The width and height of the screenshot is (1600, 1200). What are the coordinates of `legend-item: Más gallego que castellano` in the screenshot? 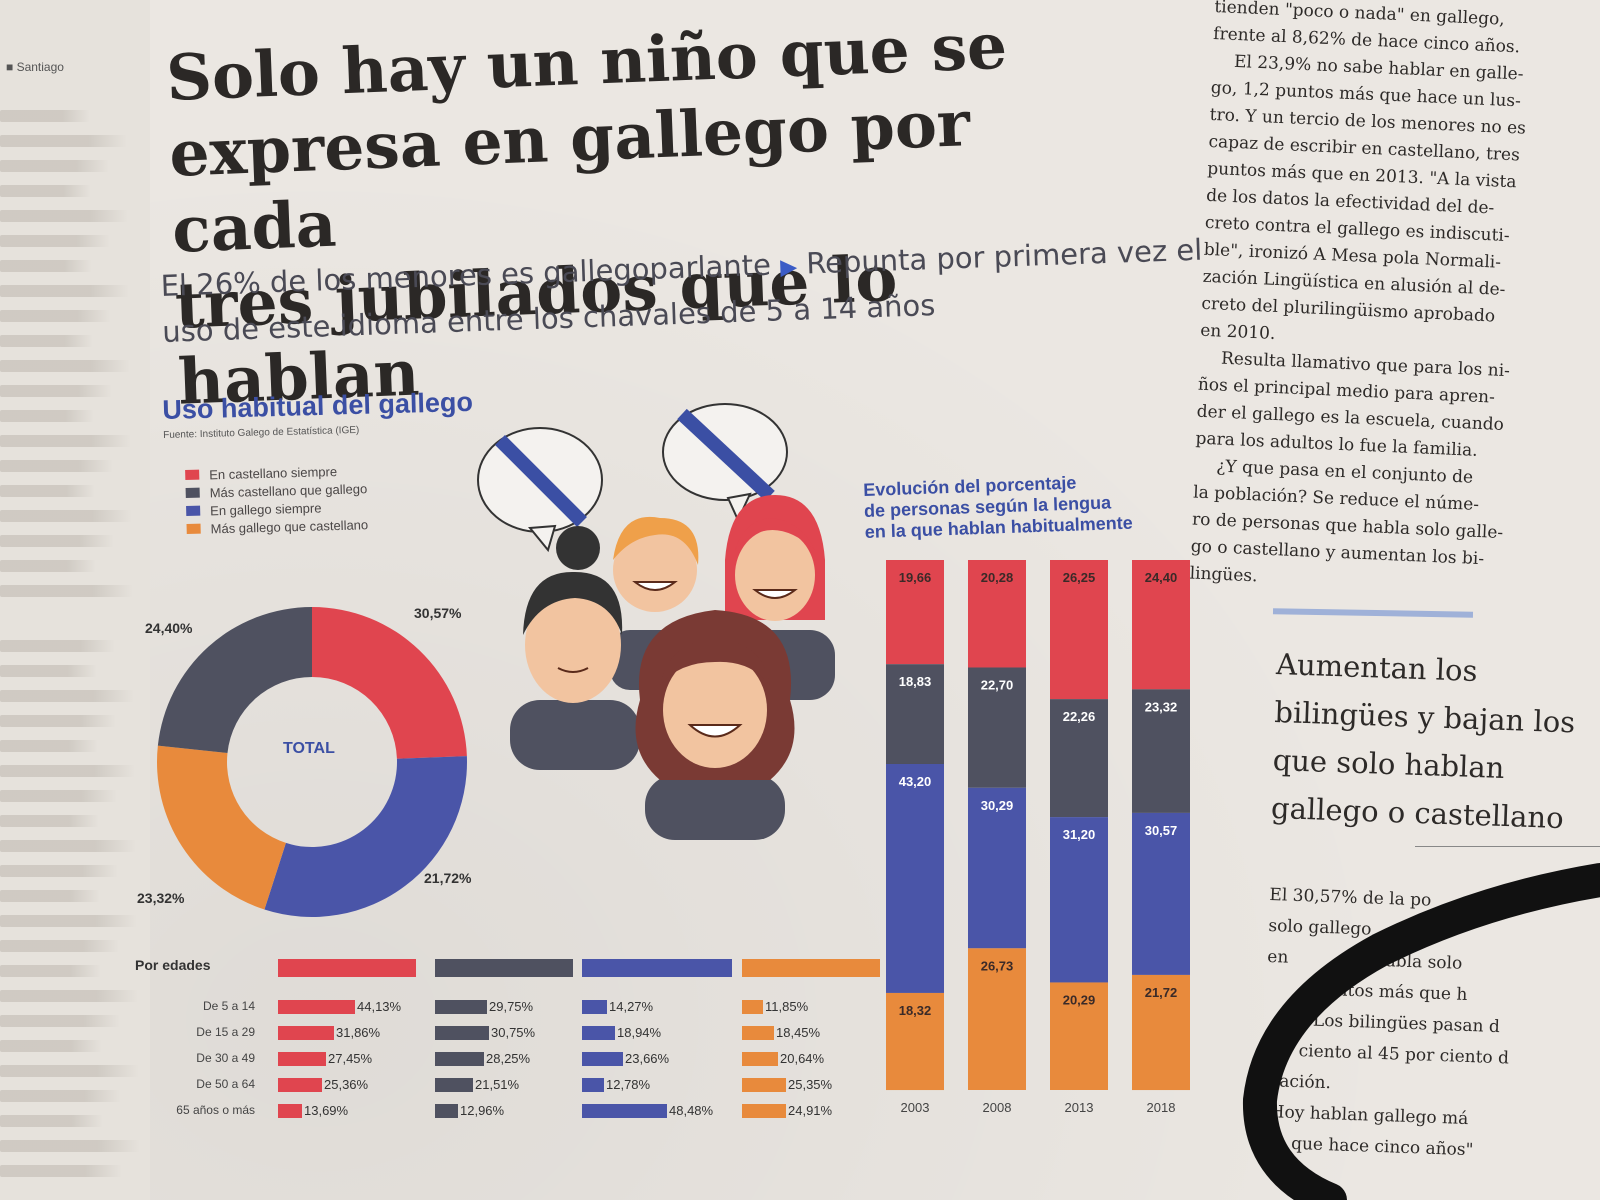 It's located at (277, 526).